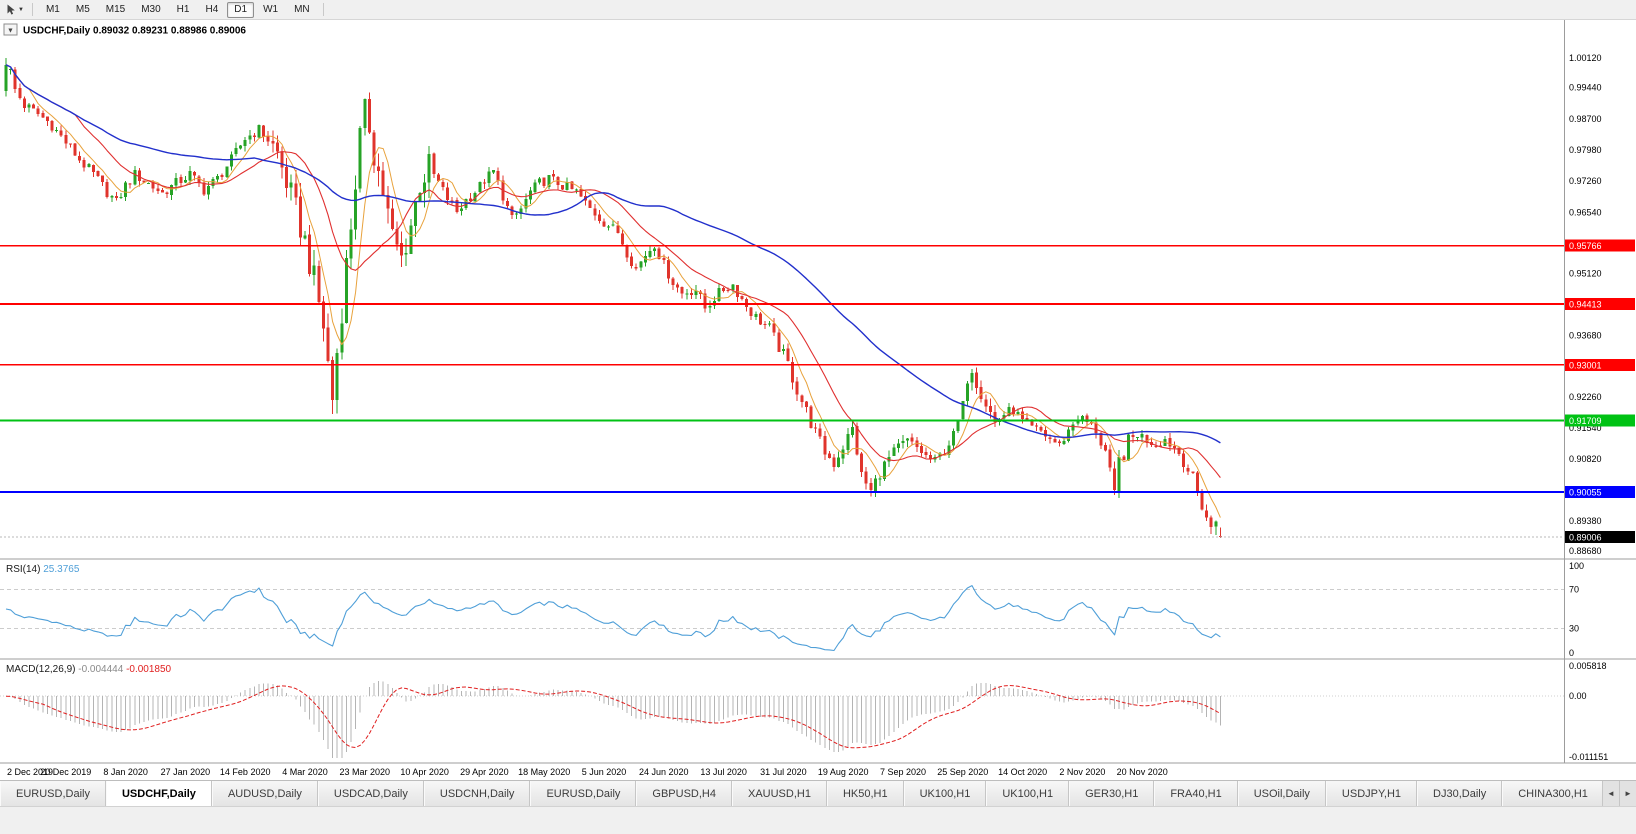 The image size is (1636, 834). I want to click on timeframe-button-m15: M15, so click(115, 9).